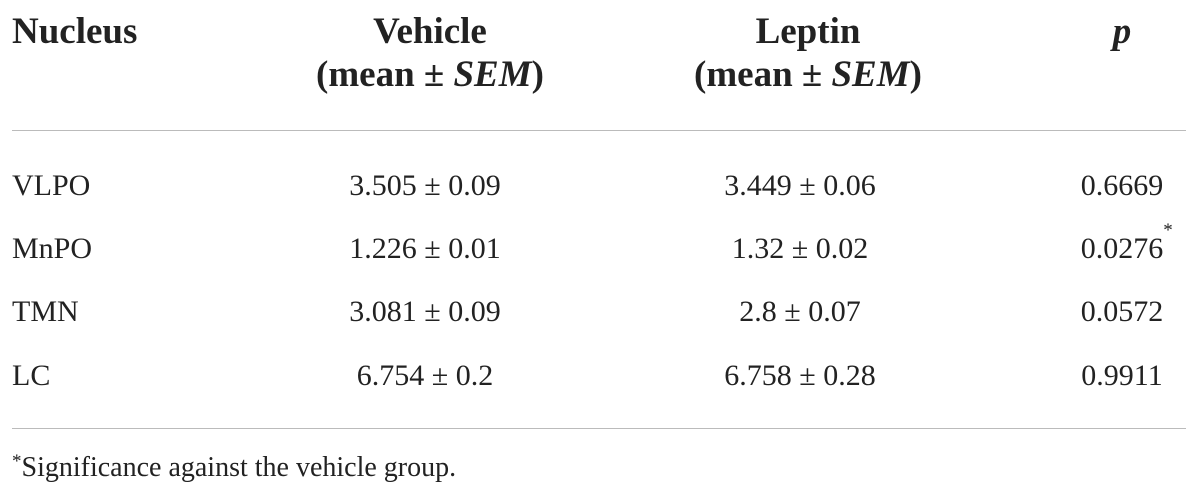 The width and height of the screenshot is (1200, 500). I want to click on table-cell: 3.081 ± 0.09, so click(424, 312).